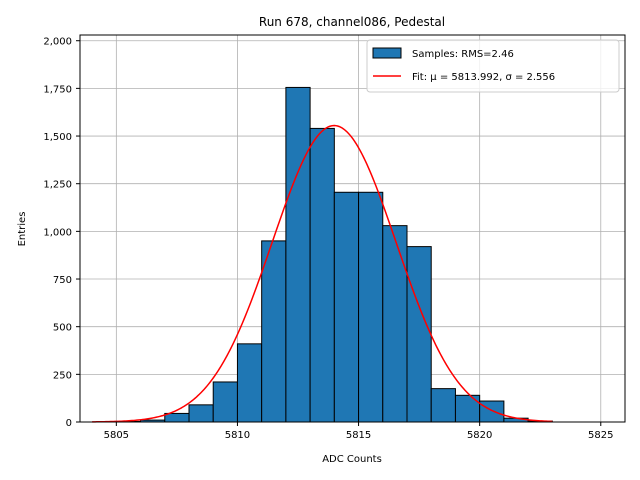 Image resolution: width=640 pixels, height=480 pixels. What do you see at coordinates (69, 423) in the screenshot?
I see `y-tick-label: 0` at bounding box center [69, 423].